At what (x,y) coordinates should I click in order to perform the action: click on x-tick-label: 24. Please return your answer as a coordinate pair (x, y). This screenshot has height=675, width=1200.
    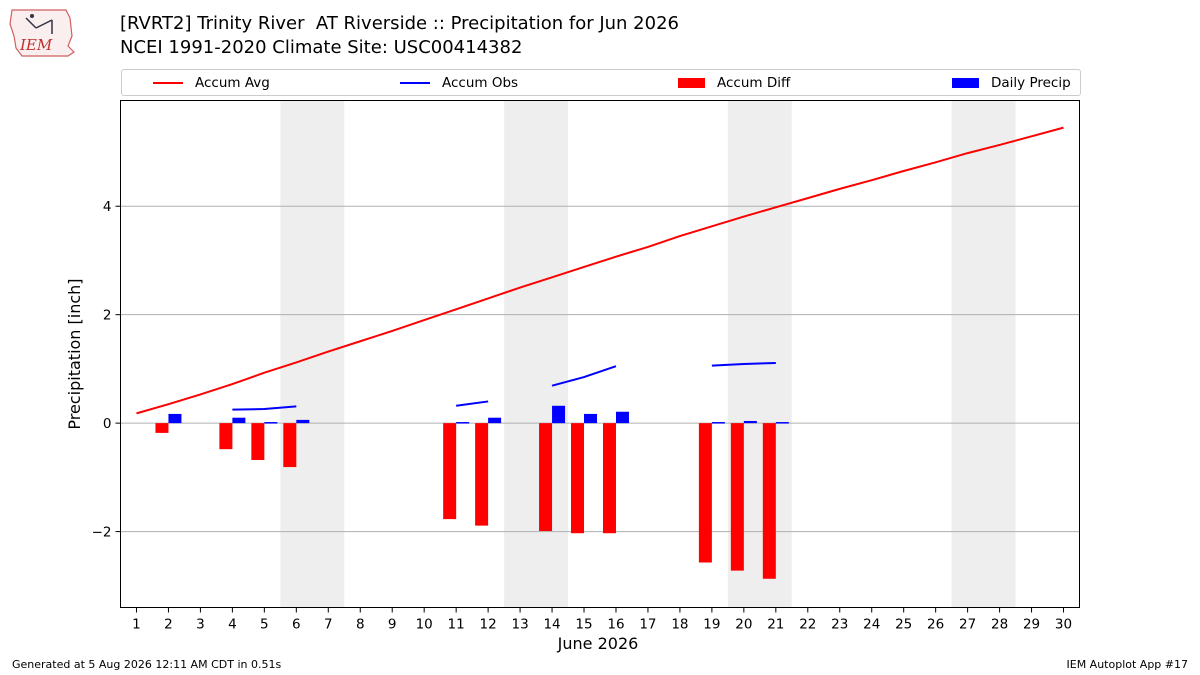
    Looking at the image, I should click on (871, 625).